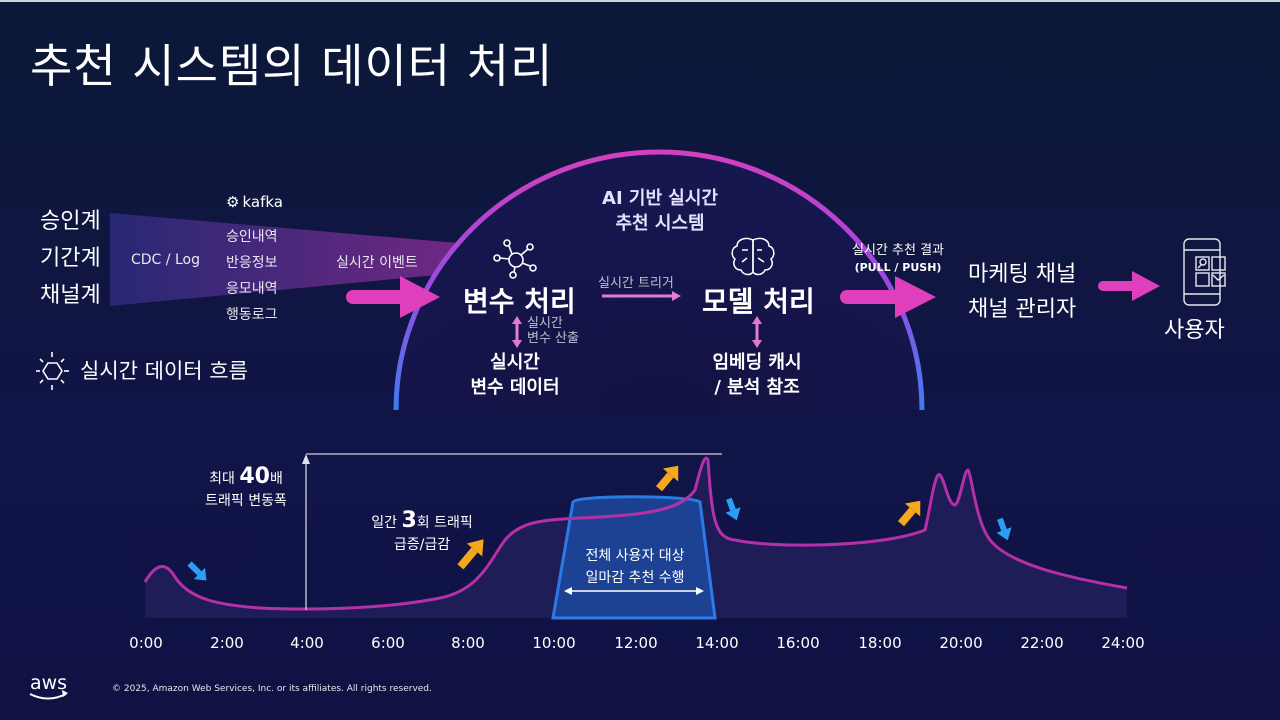 This screenshot has width=1280, height=720. Describe the element at coordinates (393, 297) in the screenshot. I see `event-arrow` at that location.